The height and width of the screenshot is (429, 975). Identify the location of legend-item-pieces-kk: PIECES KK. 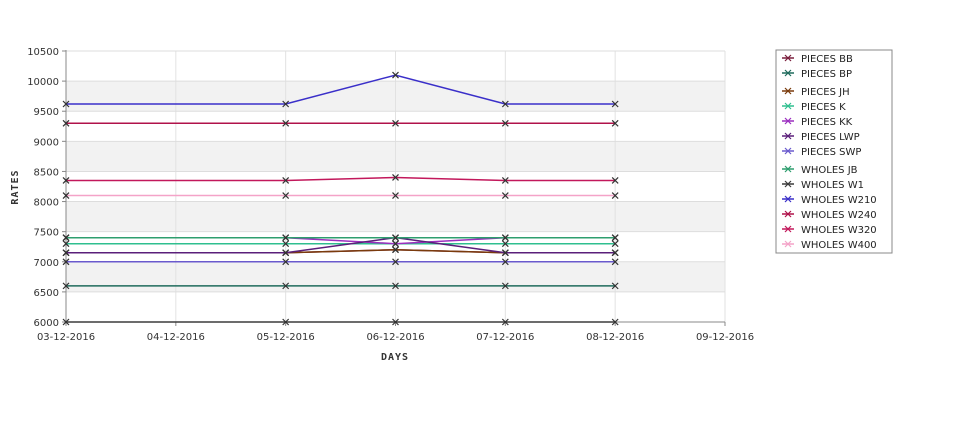
(817, 122).